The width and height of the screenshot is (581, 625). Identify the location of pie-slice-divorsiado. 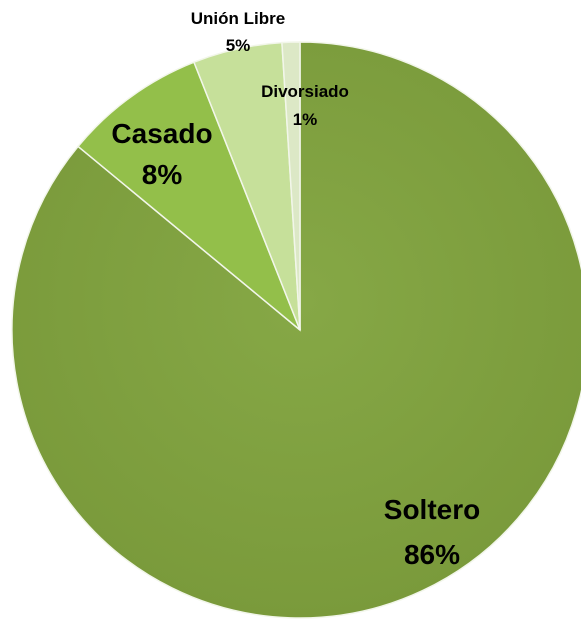
(291, 186).